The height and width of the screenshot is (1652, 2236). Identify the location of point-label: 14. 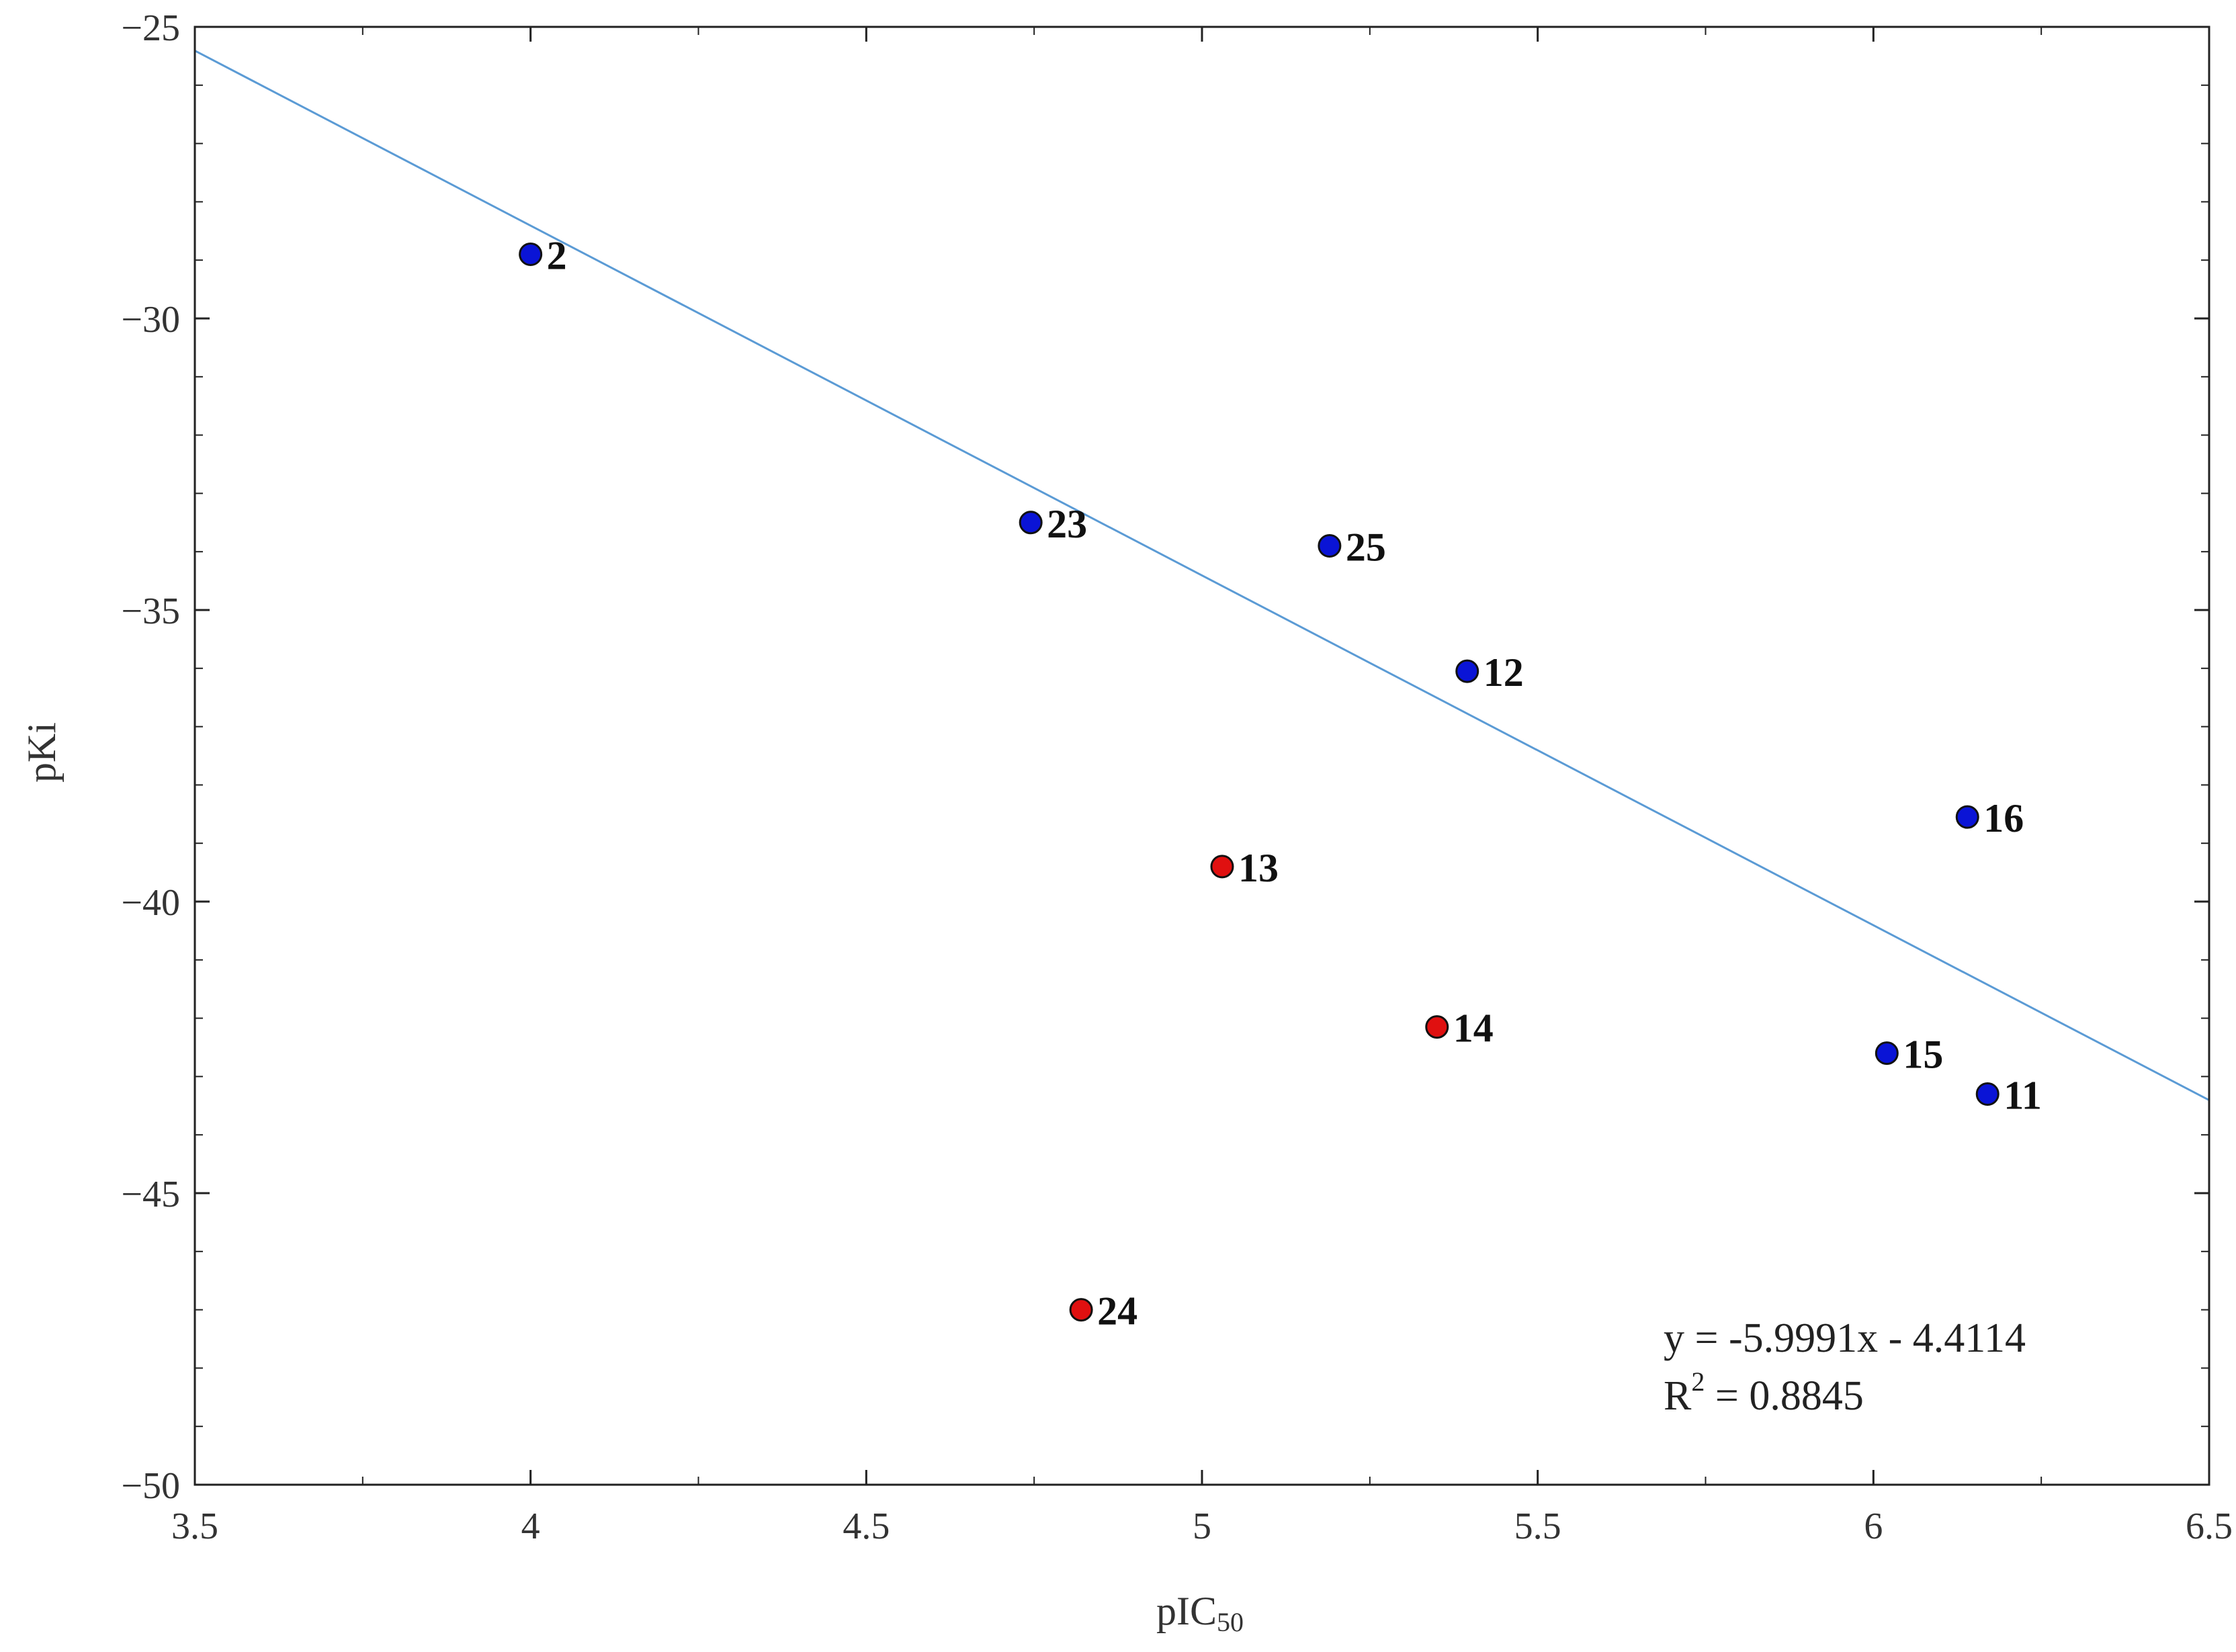
(1473, 1028).